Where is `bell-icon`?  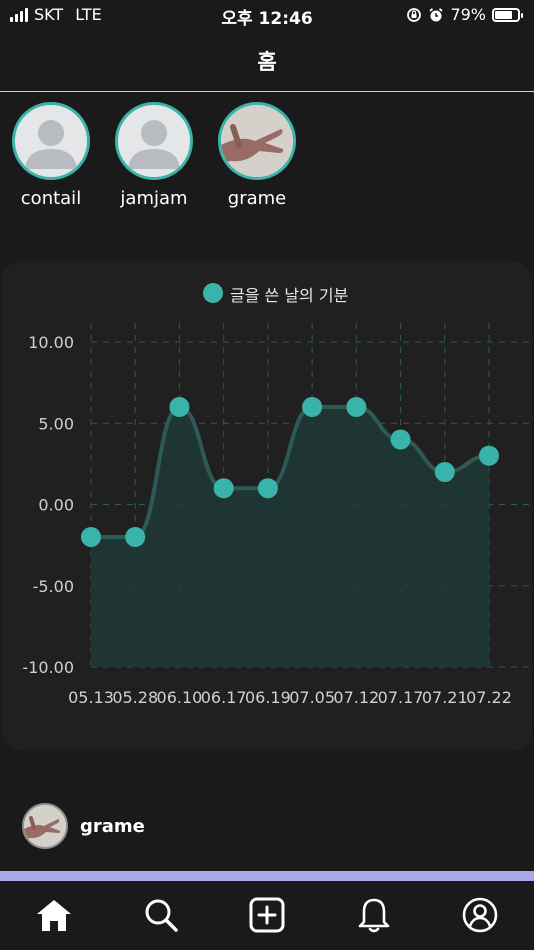
bell-icon is located at coordinates (374, 915).